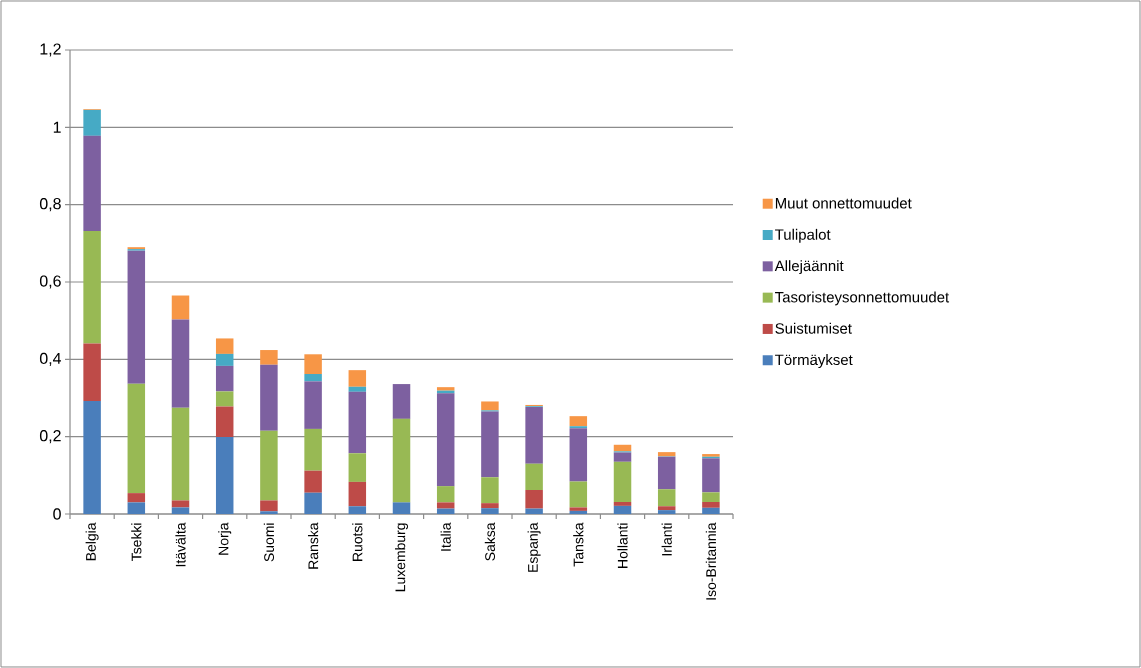 This screenshot has width=1141, height=668. I want to click on legend-label: Allejäännit, so click(809, 267).